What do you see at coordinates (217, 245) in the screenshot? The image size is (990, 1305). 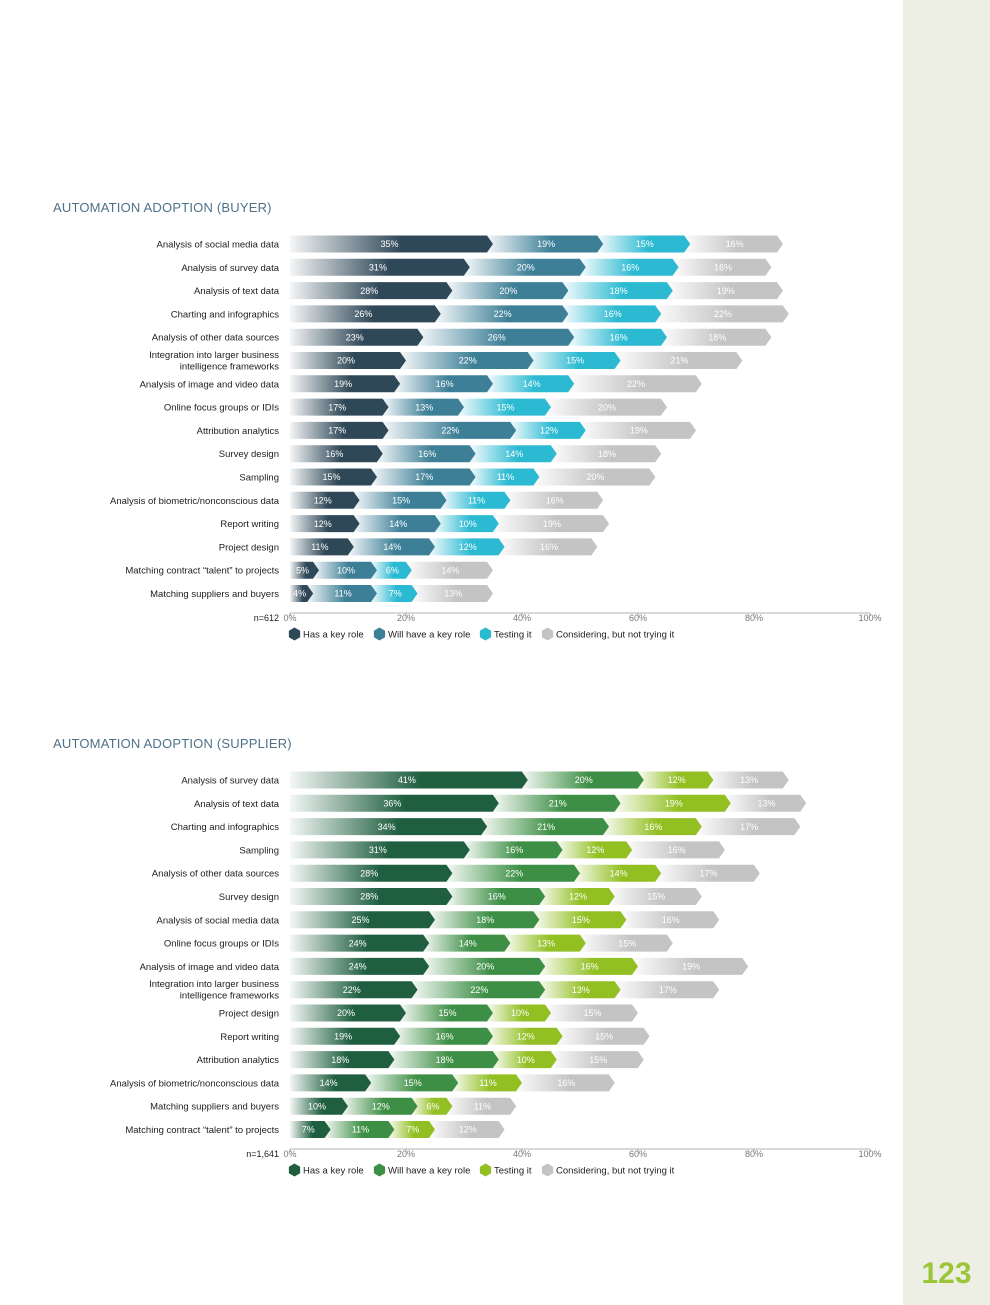 I see `category-label: Analysis of social media data` at bounding box center [217, 245].